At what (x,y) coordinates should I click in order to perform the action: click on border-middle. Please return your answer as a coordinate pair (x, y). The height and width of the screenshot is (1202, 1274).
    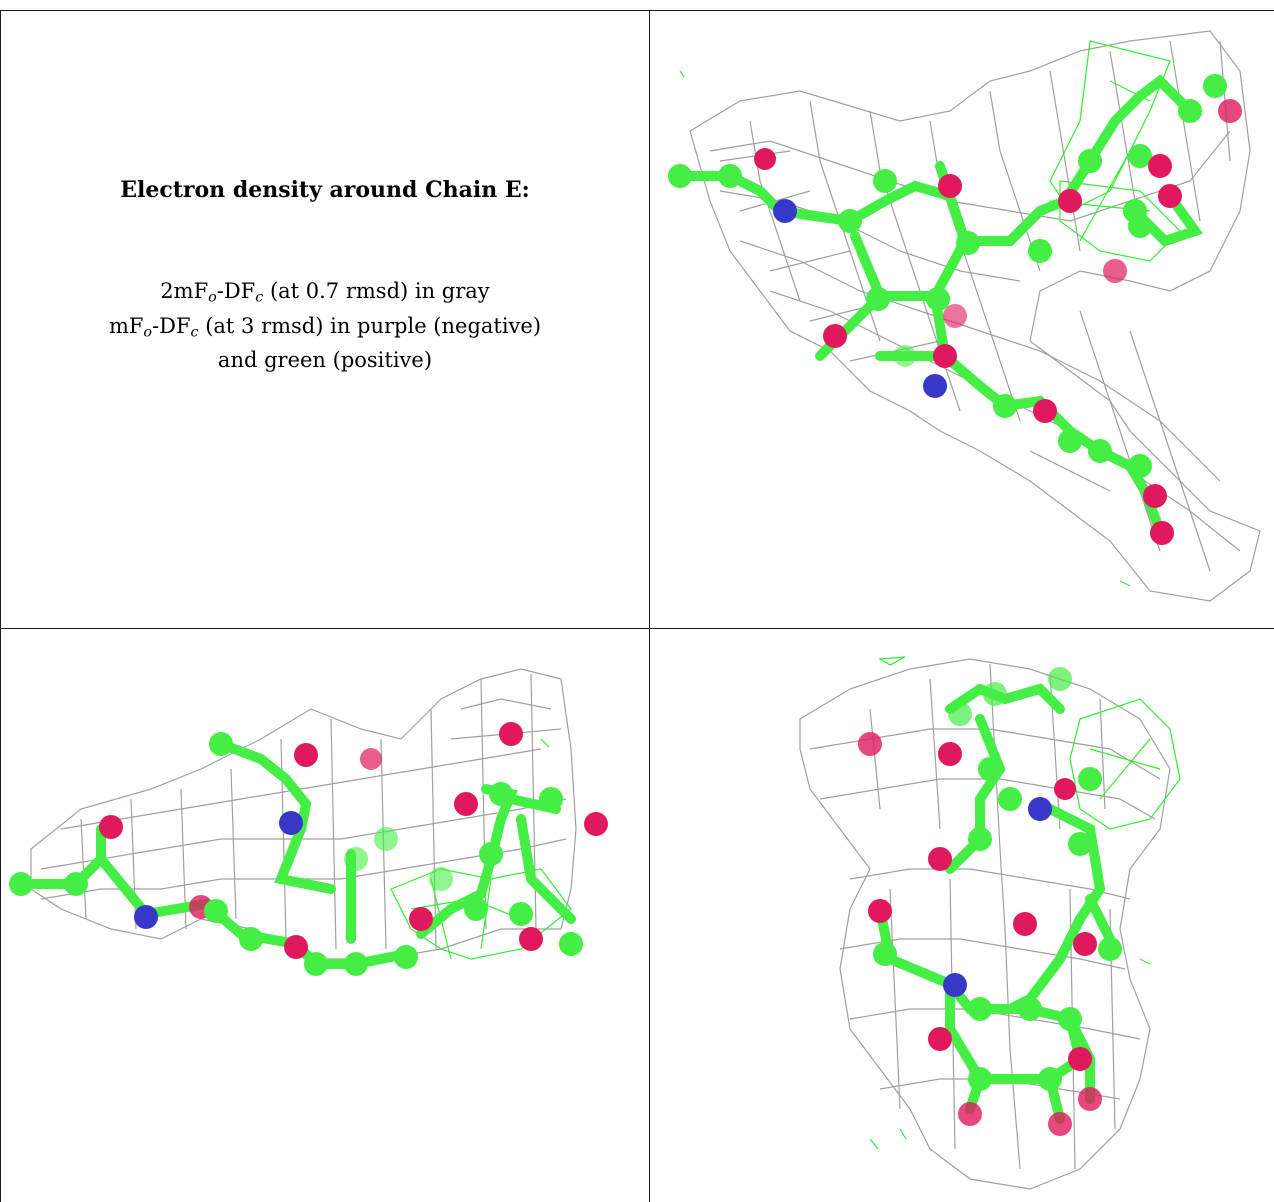
    Looking at the image, I should click on (637, 628).